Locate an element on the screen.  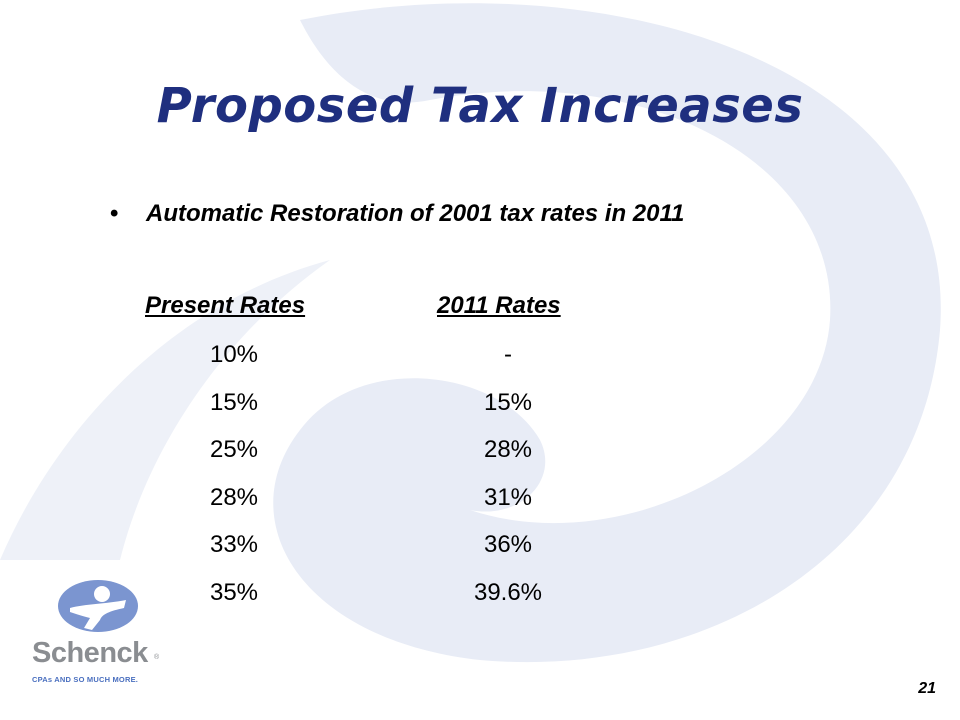
2011-rates-header: 2011 Rates is located at coordinates (499, 305).